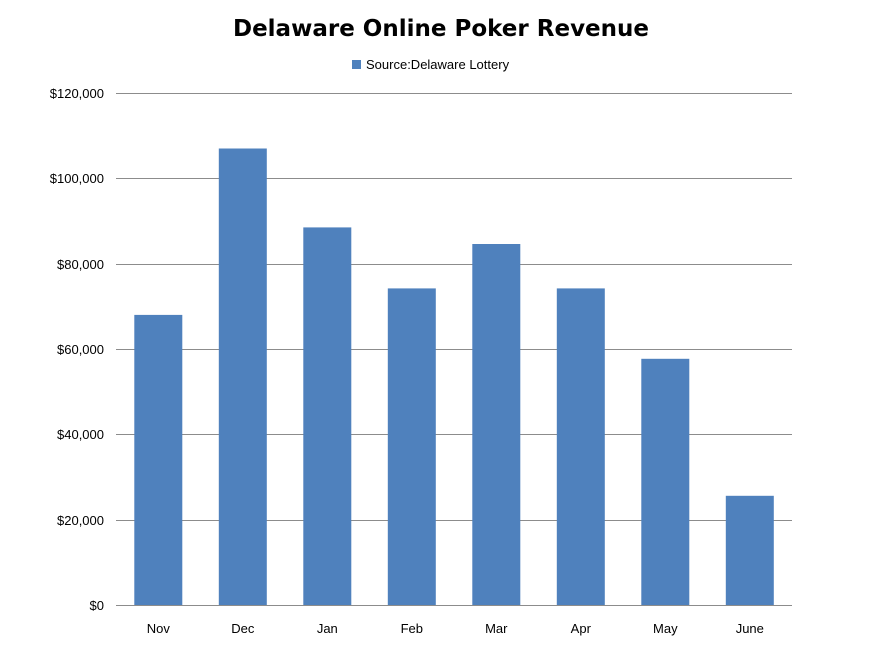  I want to click on y-tick-label: $60,000, so click(80, 349).